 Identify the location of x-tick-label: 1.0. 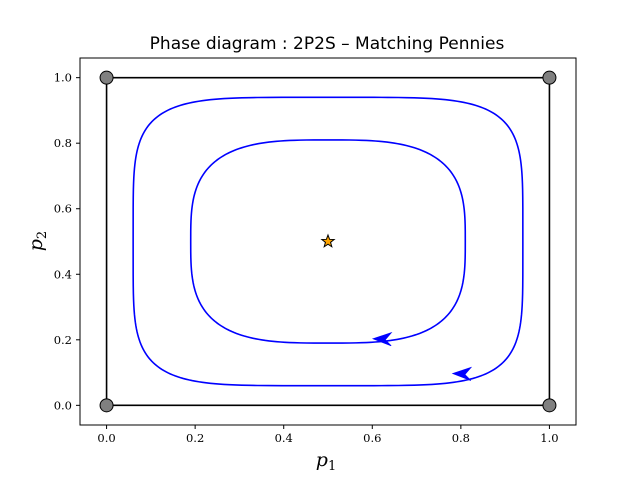
(549, 438).